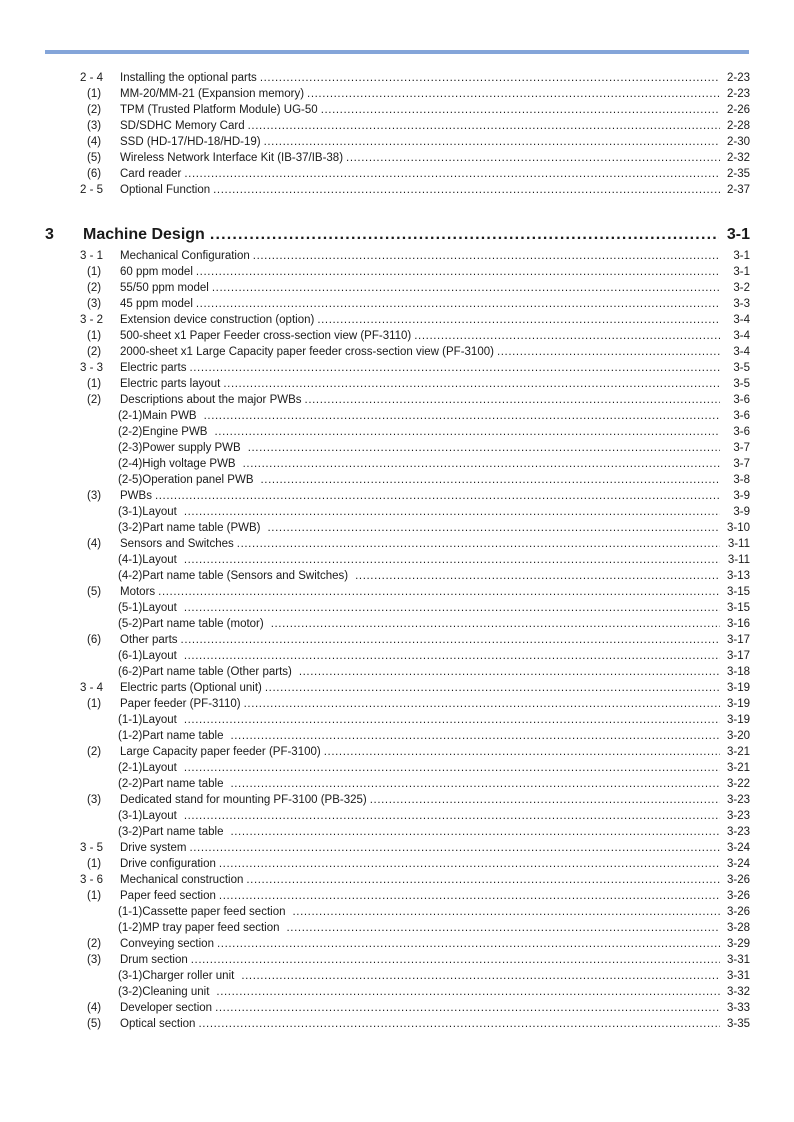  Describe the element at coordinates (171, 784) in the screenshot. I see `entry-title: (2-2)Part name table` at that location.